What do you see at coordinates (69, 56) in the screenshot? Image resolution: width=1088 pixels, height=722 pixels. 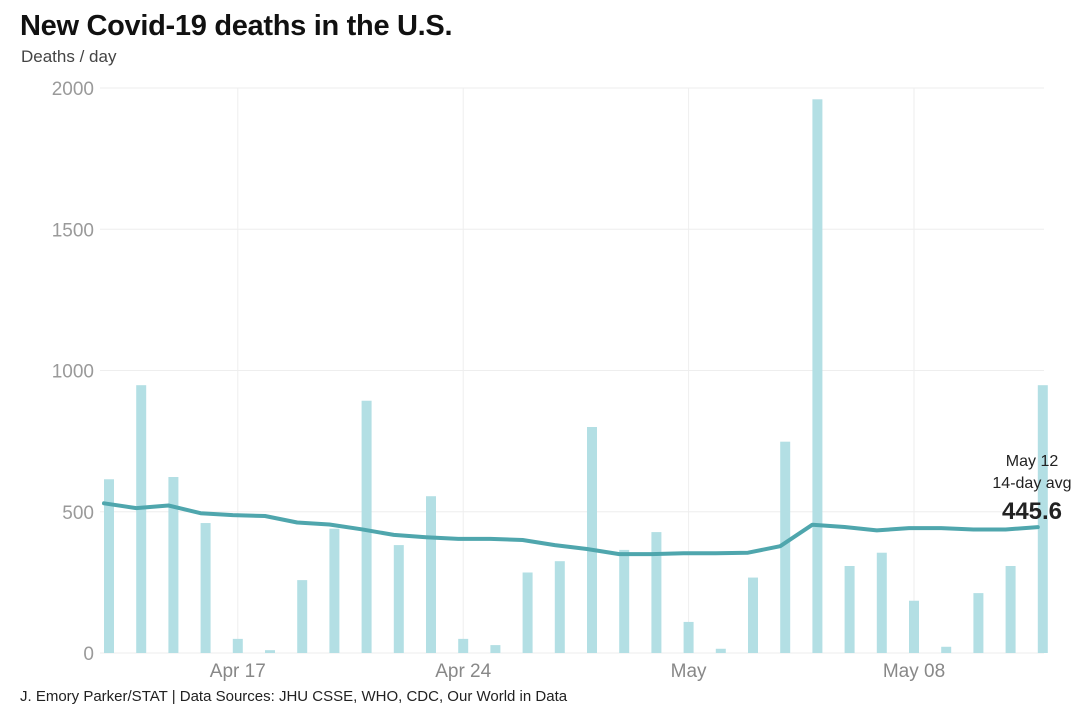 I see `chart-subtitle: Deaths / day` at bounding box center [69, 56].